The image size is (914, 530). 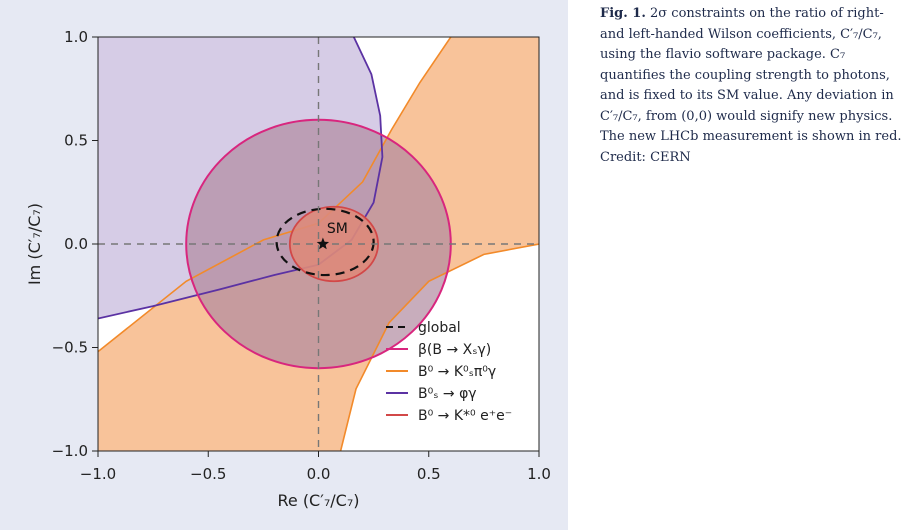 I want to click on legend-label-b-k-e-e: B⁰ → K*⁰ e⁺e⁻, so click(x=465, y=416).